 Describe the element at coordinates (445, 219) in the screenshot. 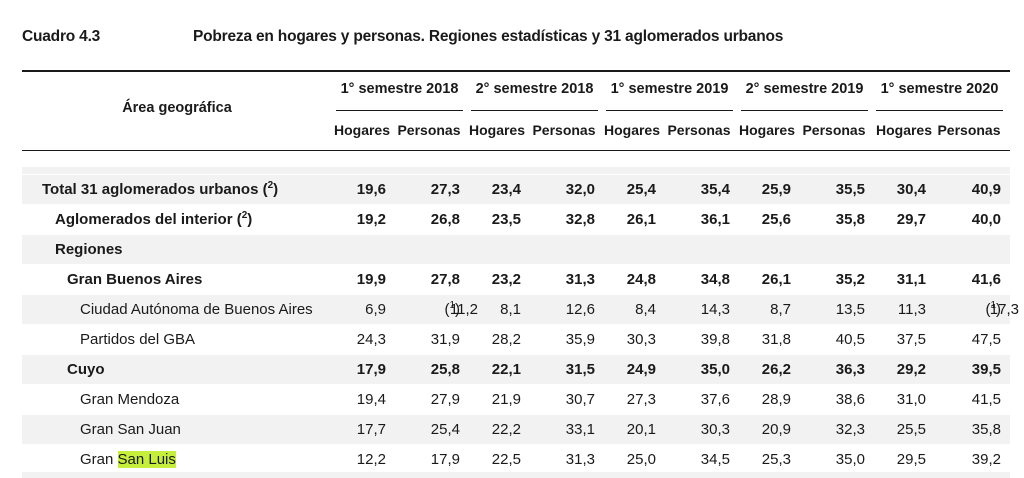

I see `cell-value: 26,8` at that location.